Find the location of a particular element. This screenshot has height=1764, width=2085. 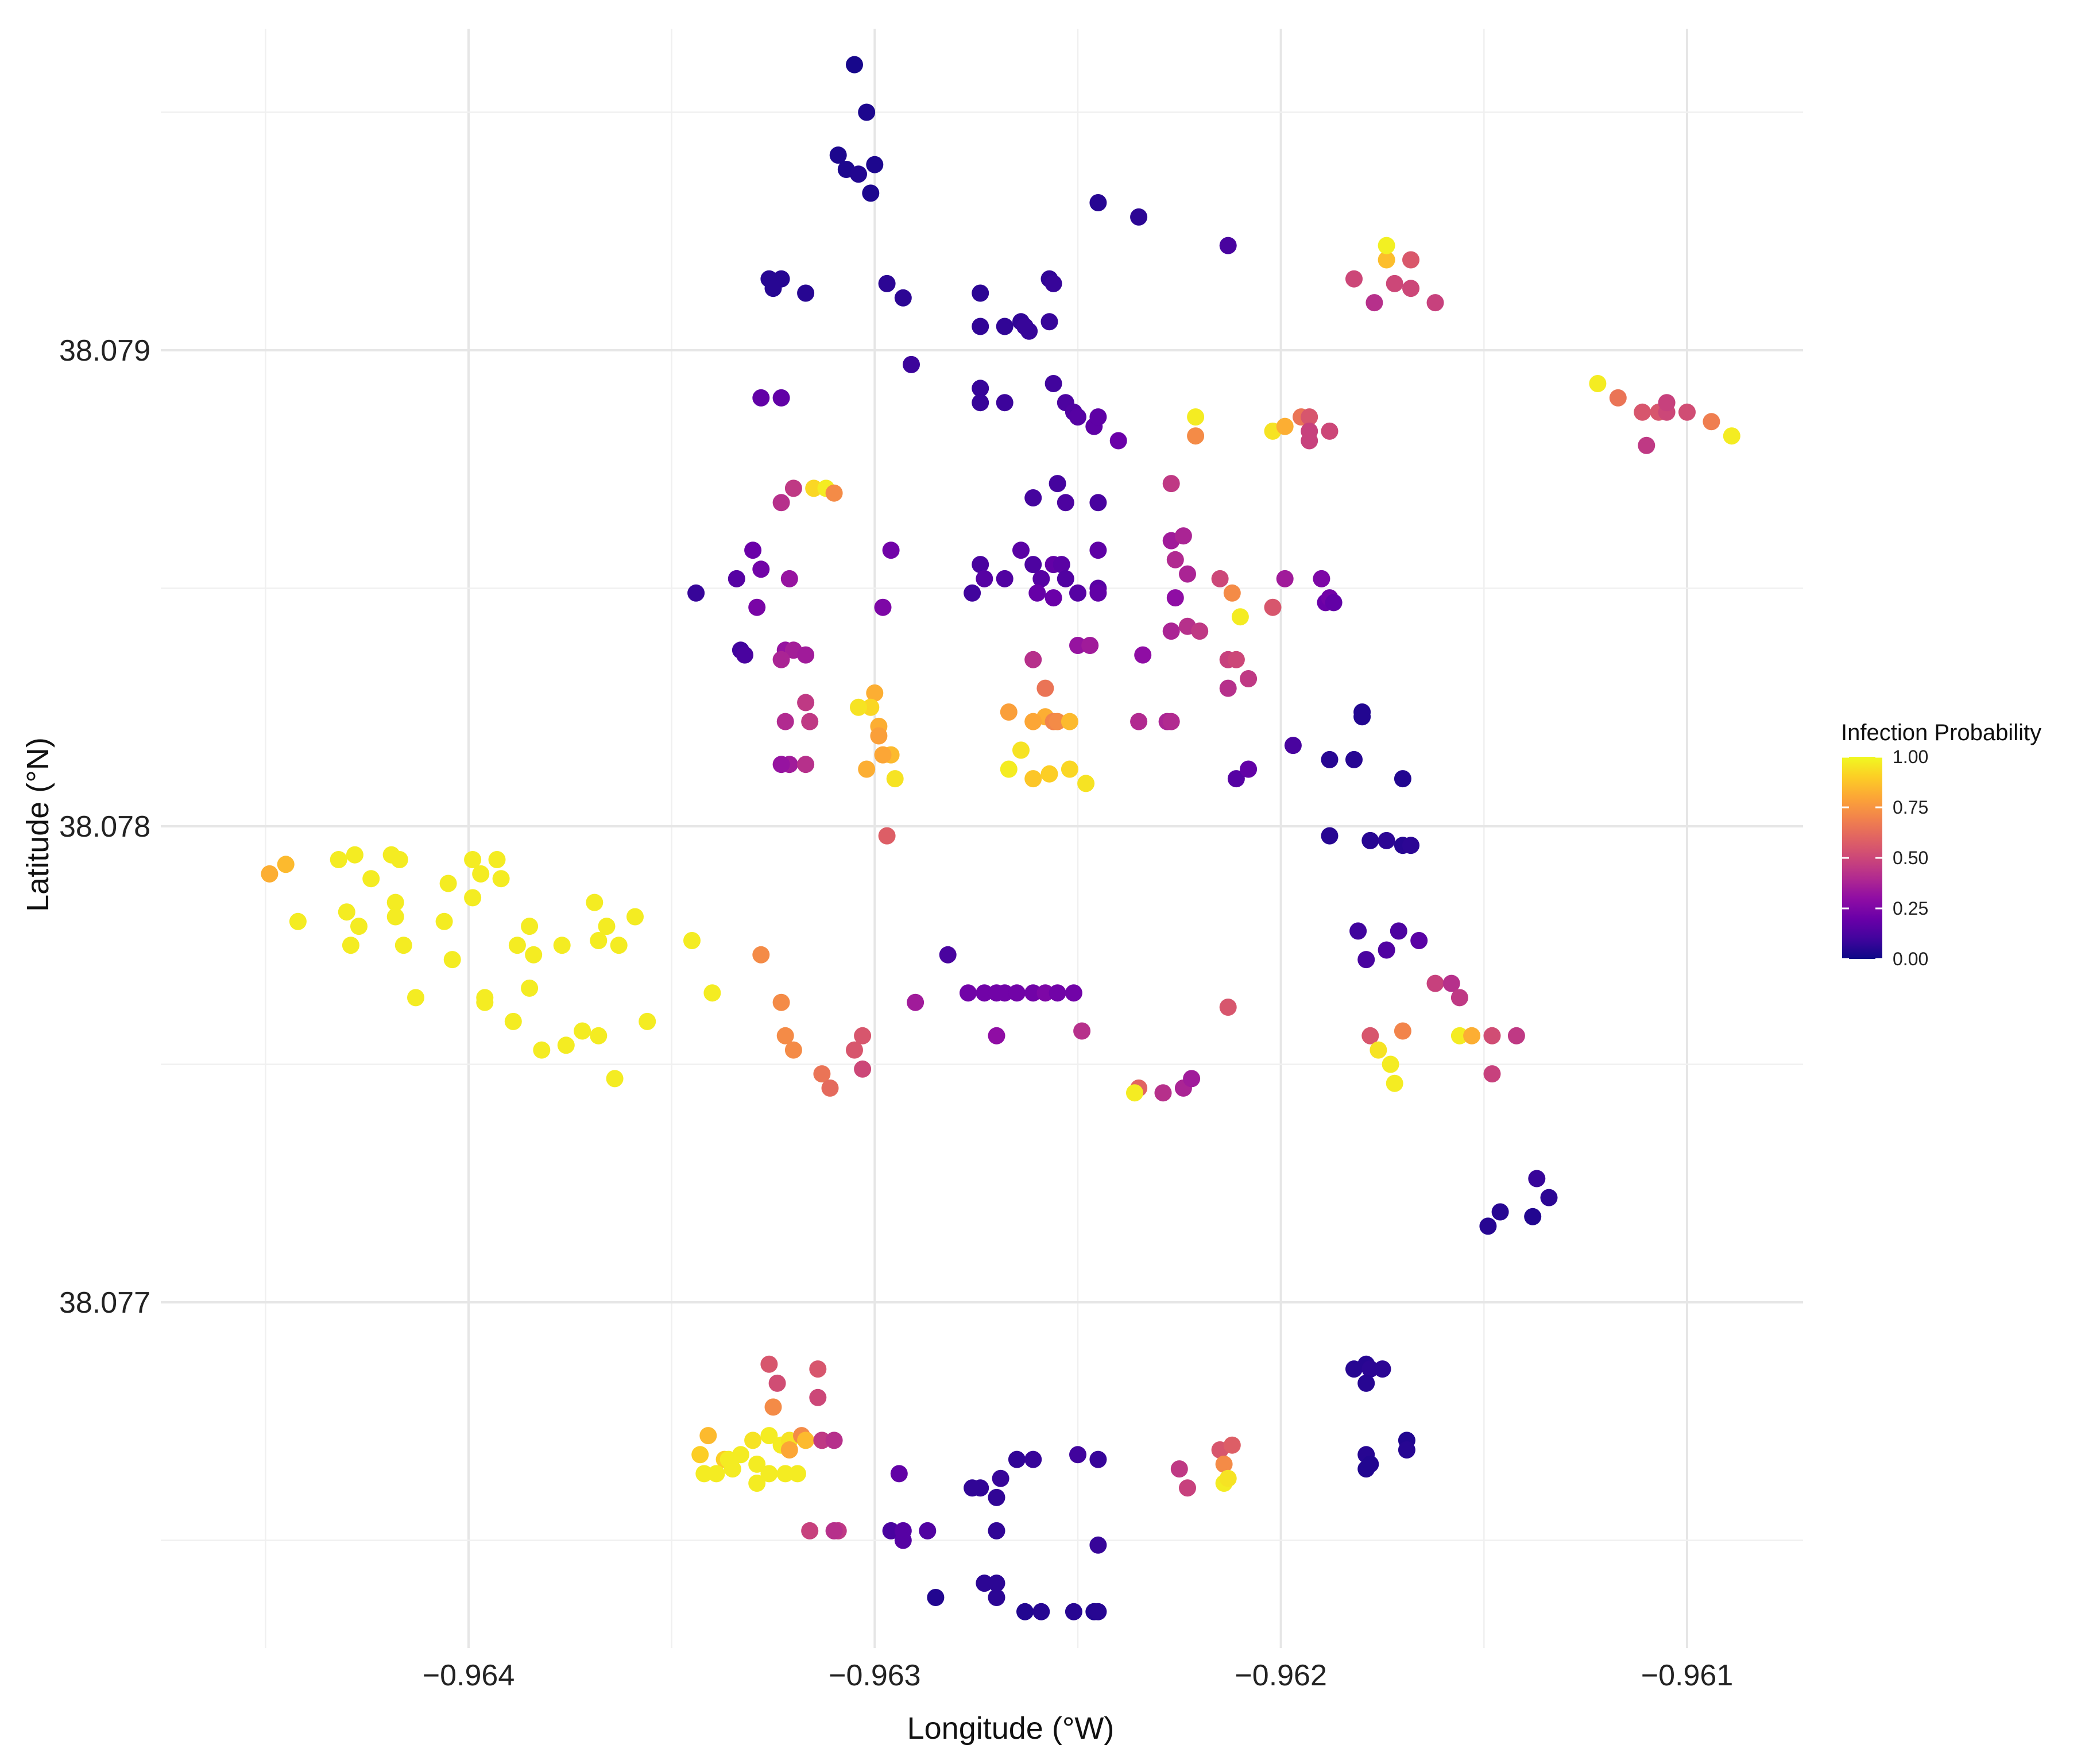

x-tick-label: −0.961 is located at coordinates (1687, 1675).